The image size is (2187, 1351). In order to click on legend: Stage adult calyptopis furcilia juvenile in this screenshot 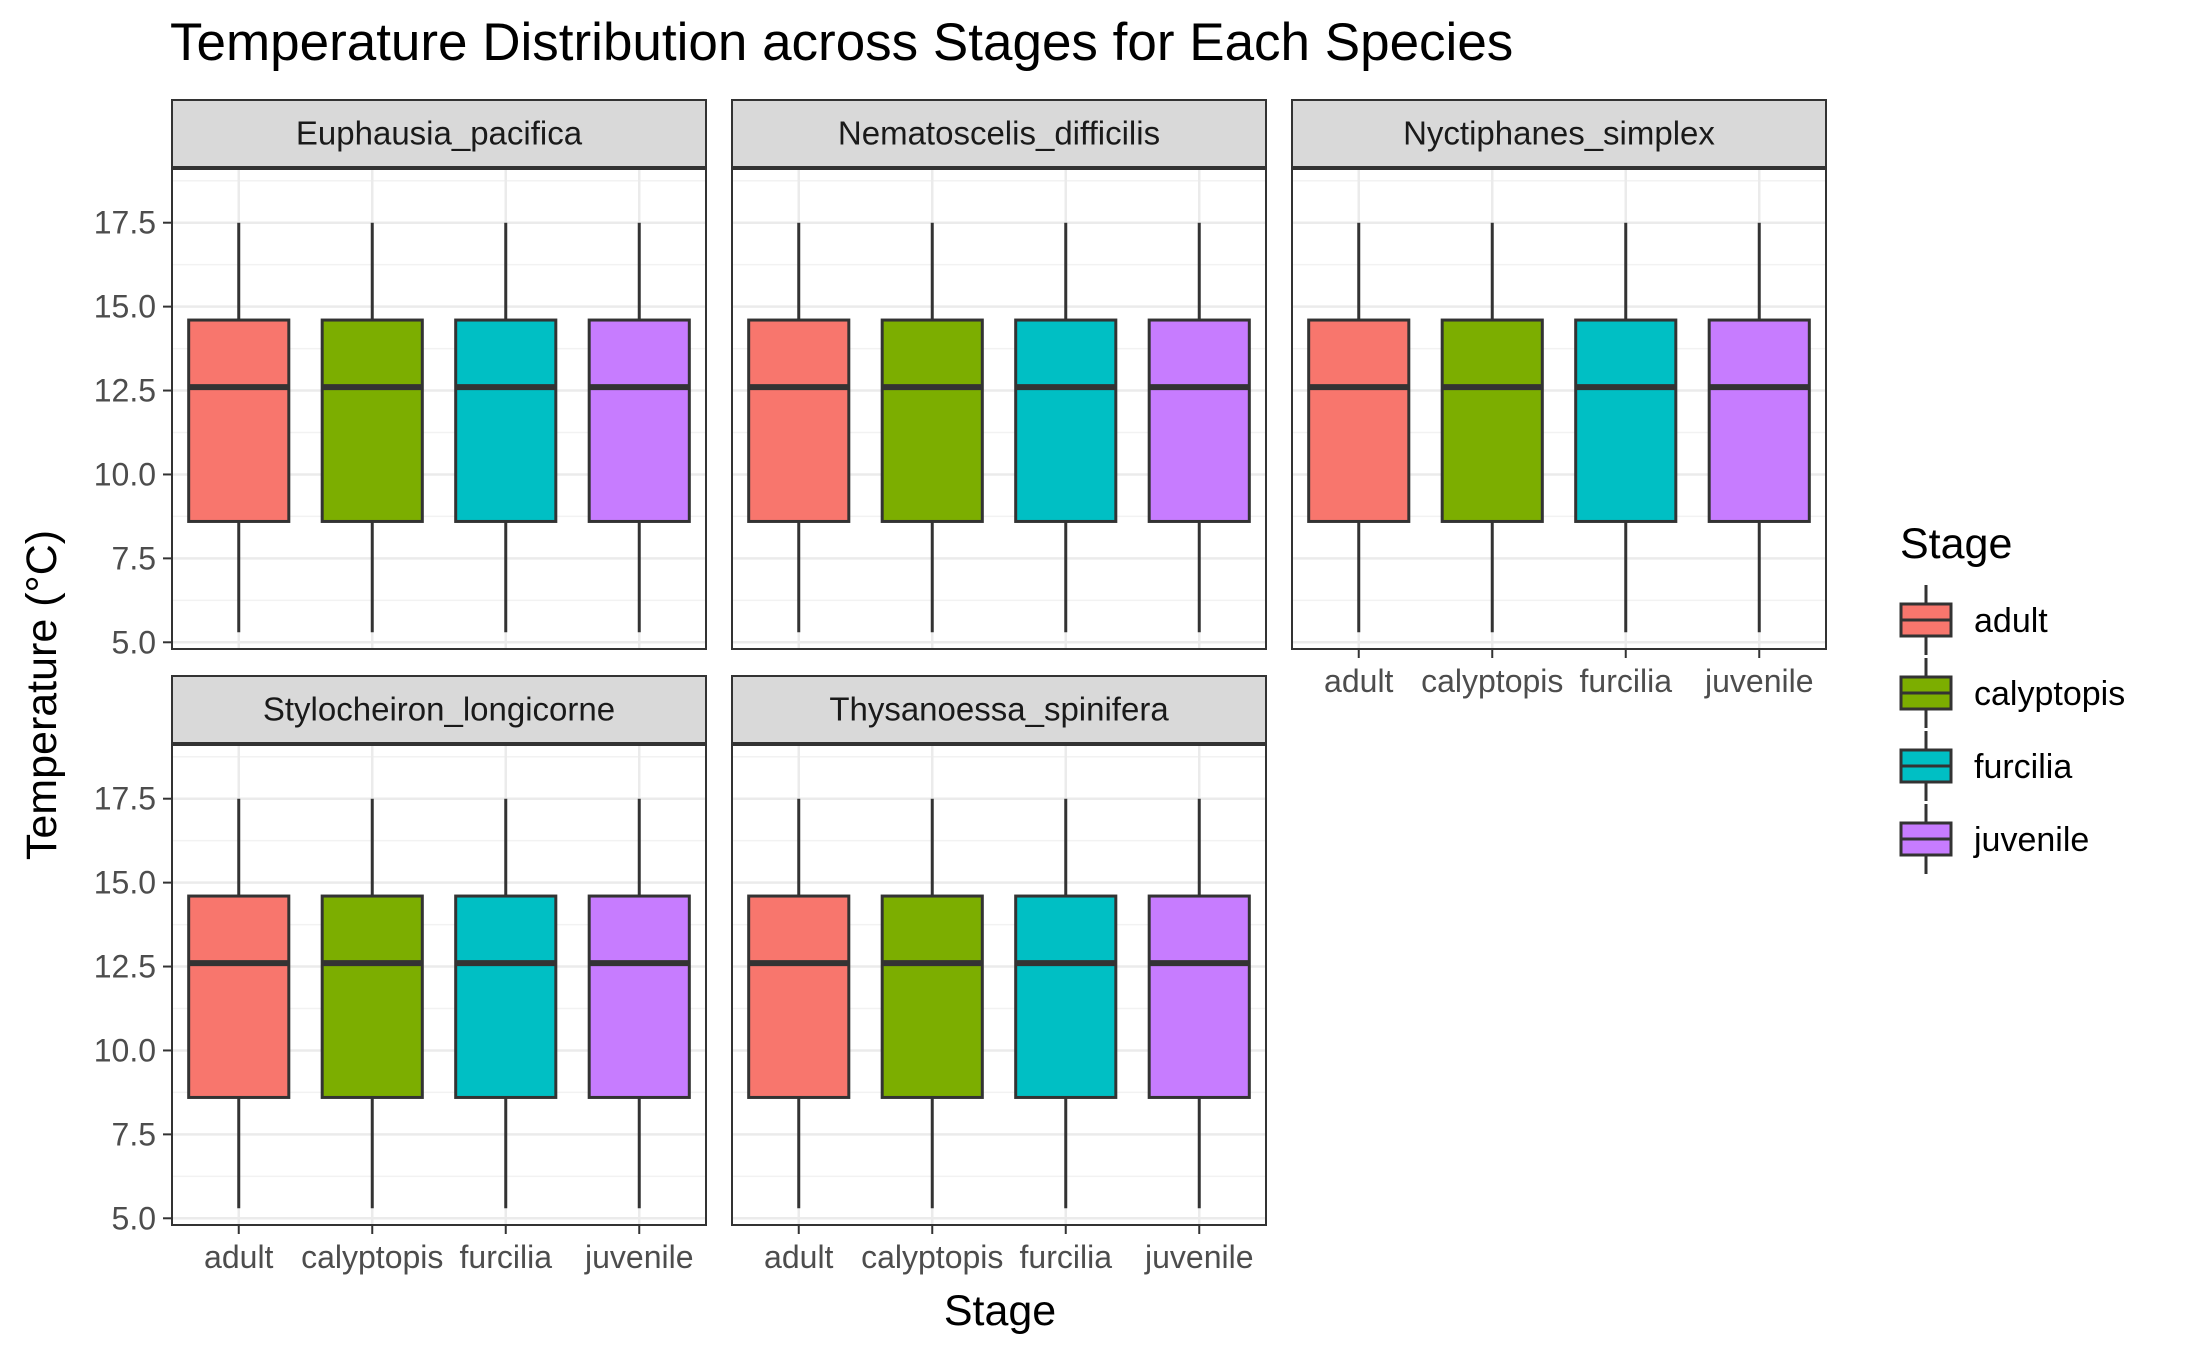, I will do `click(2012, 697)`.